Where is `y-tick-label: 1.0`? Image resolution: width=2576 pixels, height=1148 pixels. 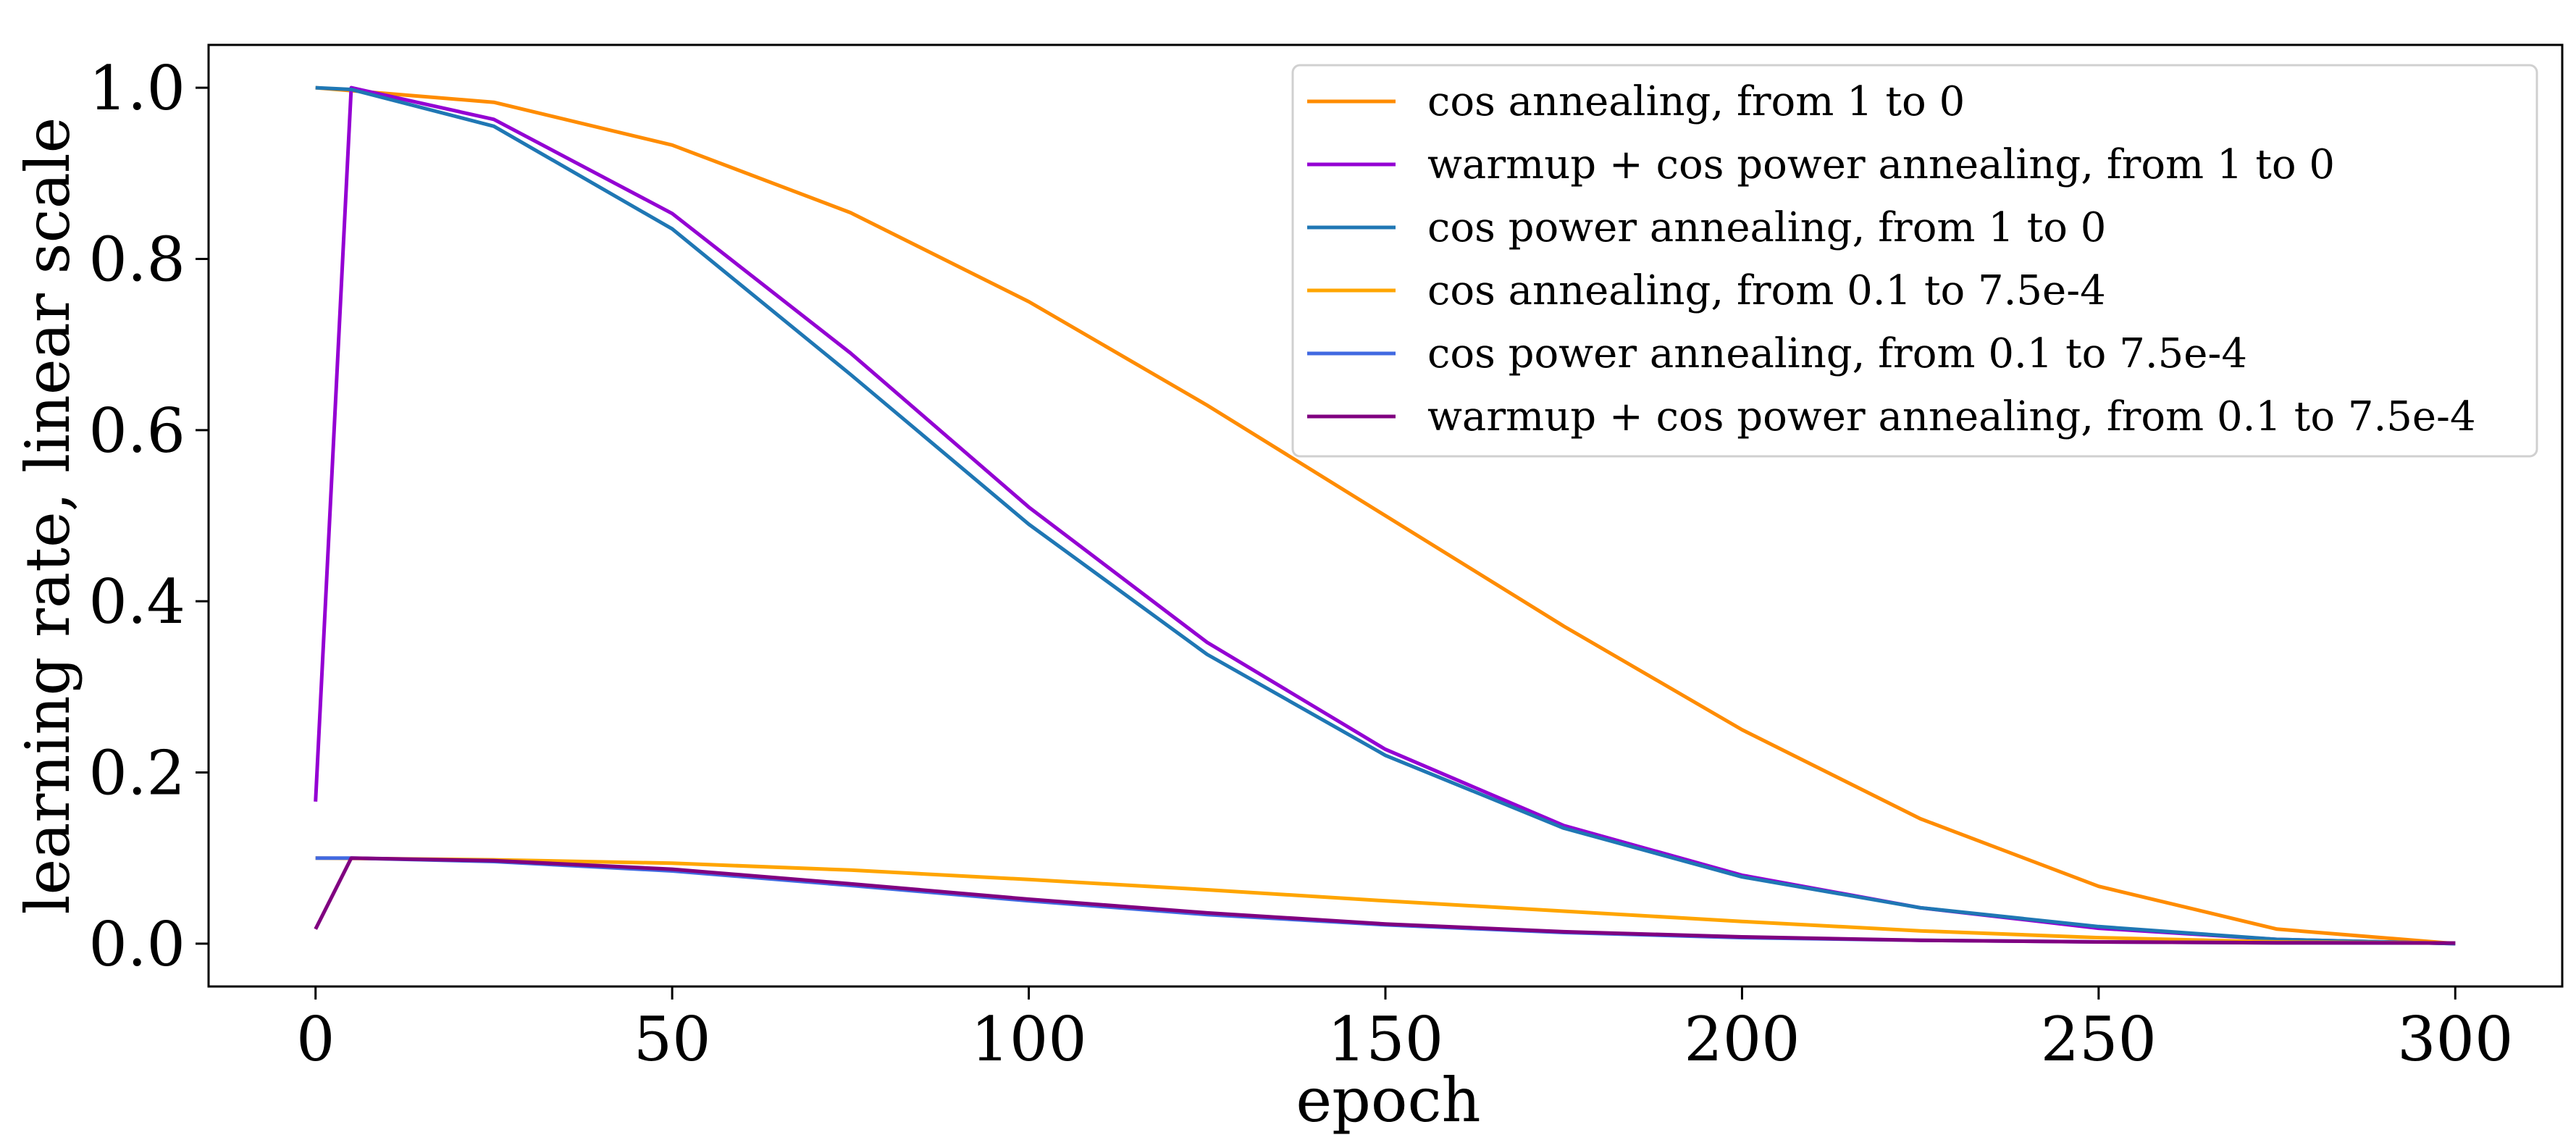 y-tick-label: 1.0 is located at coordinates (136, 88).